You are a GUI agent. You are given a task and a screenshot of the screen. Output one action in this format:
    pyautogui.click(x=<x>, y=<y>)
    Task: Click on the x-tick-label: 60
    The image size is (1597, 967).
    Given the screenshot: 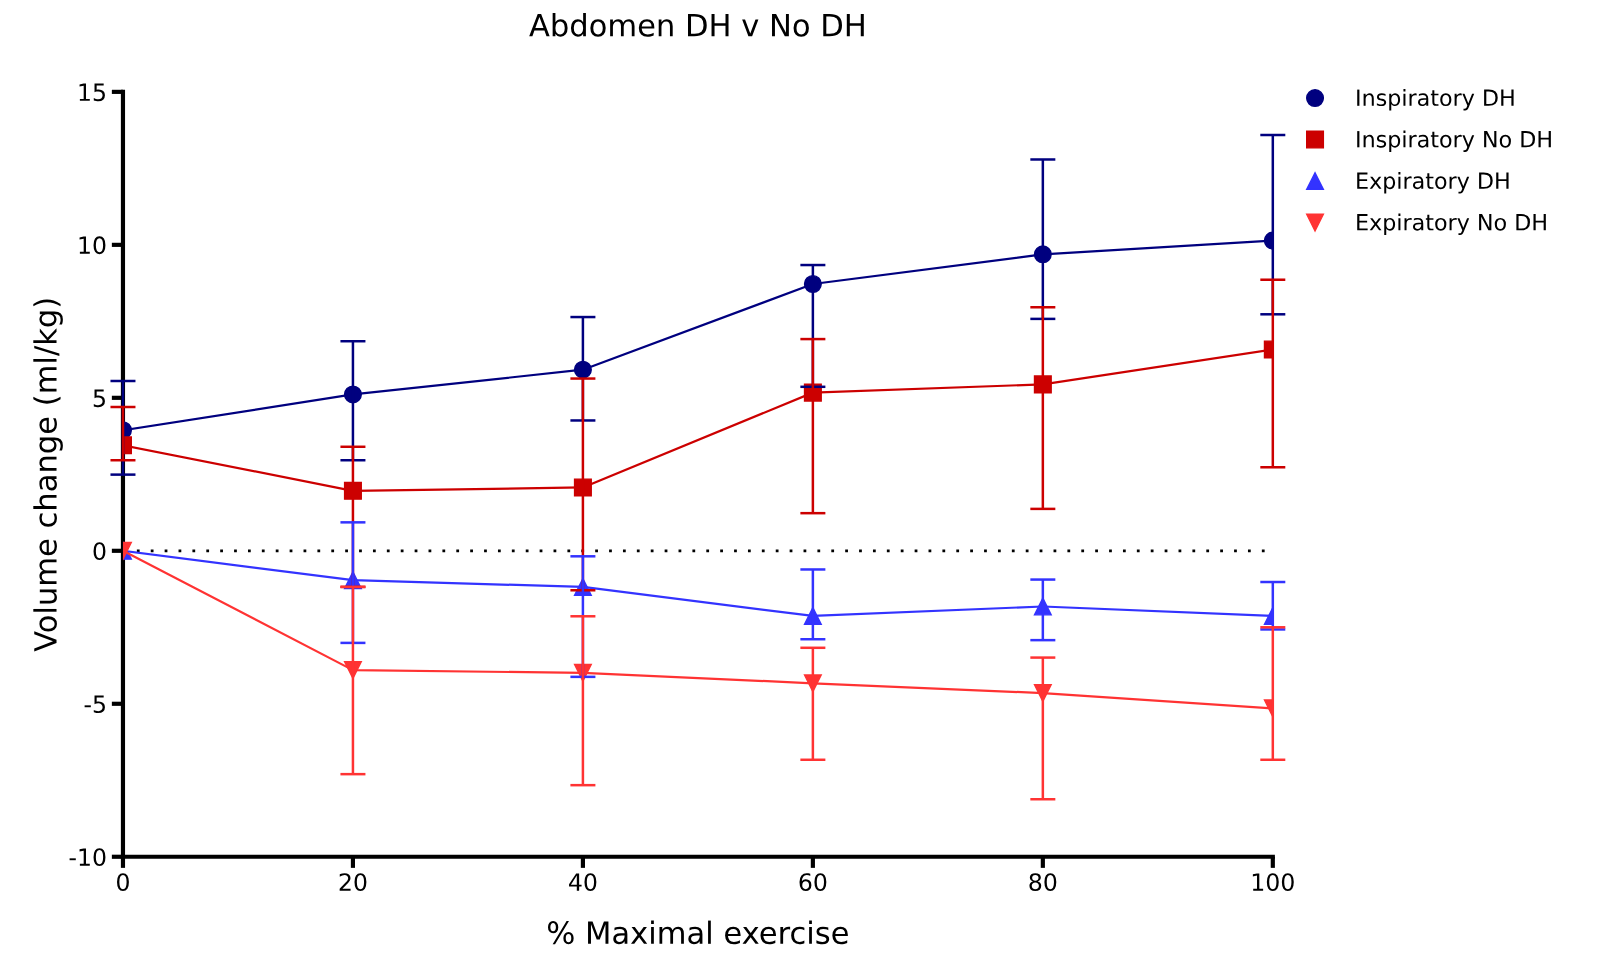 What is the action you would take?
    pyautogui.click(x=813, y=882)
    